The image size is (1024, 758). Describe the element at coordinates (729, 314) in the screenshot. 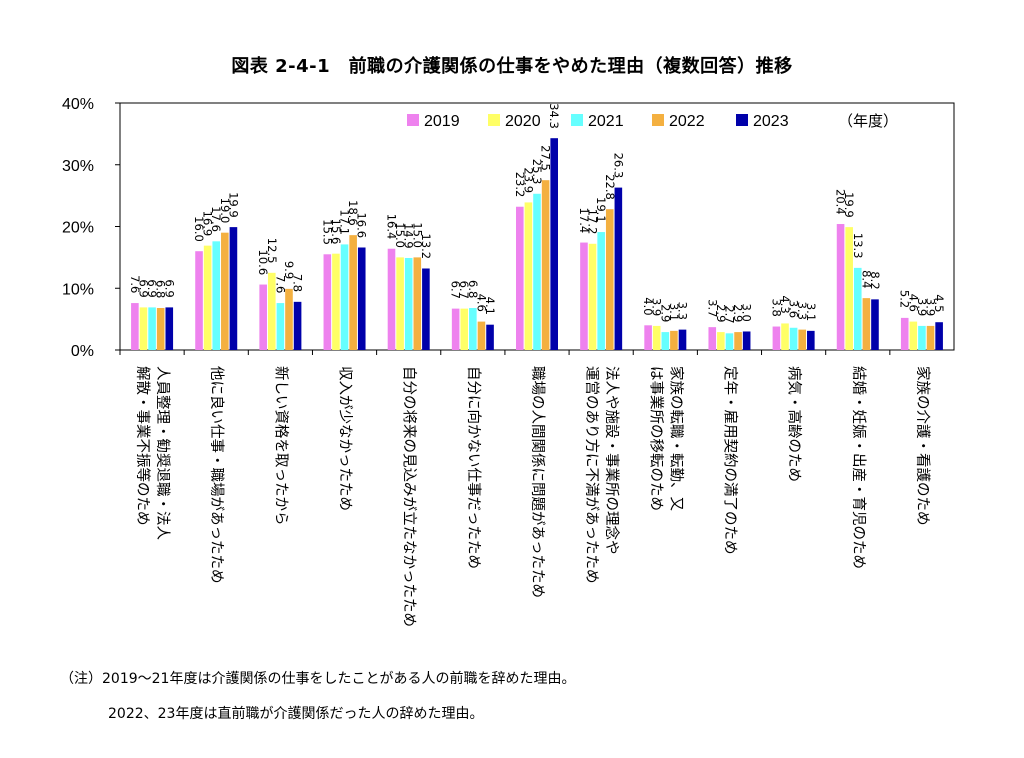

I see `data-label: 2.7` at that location.